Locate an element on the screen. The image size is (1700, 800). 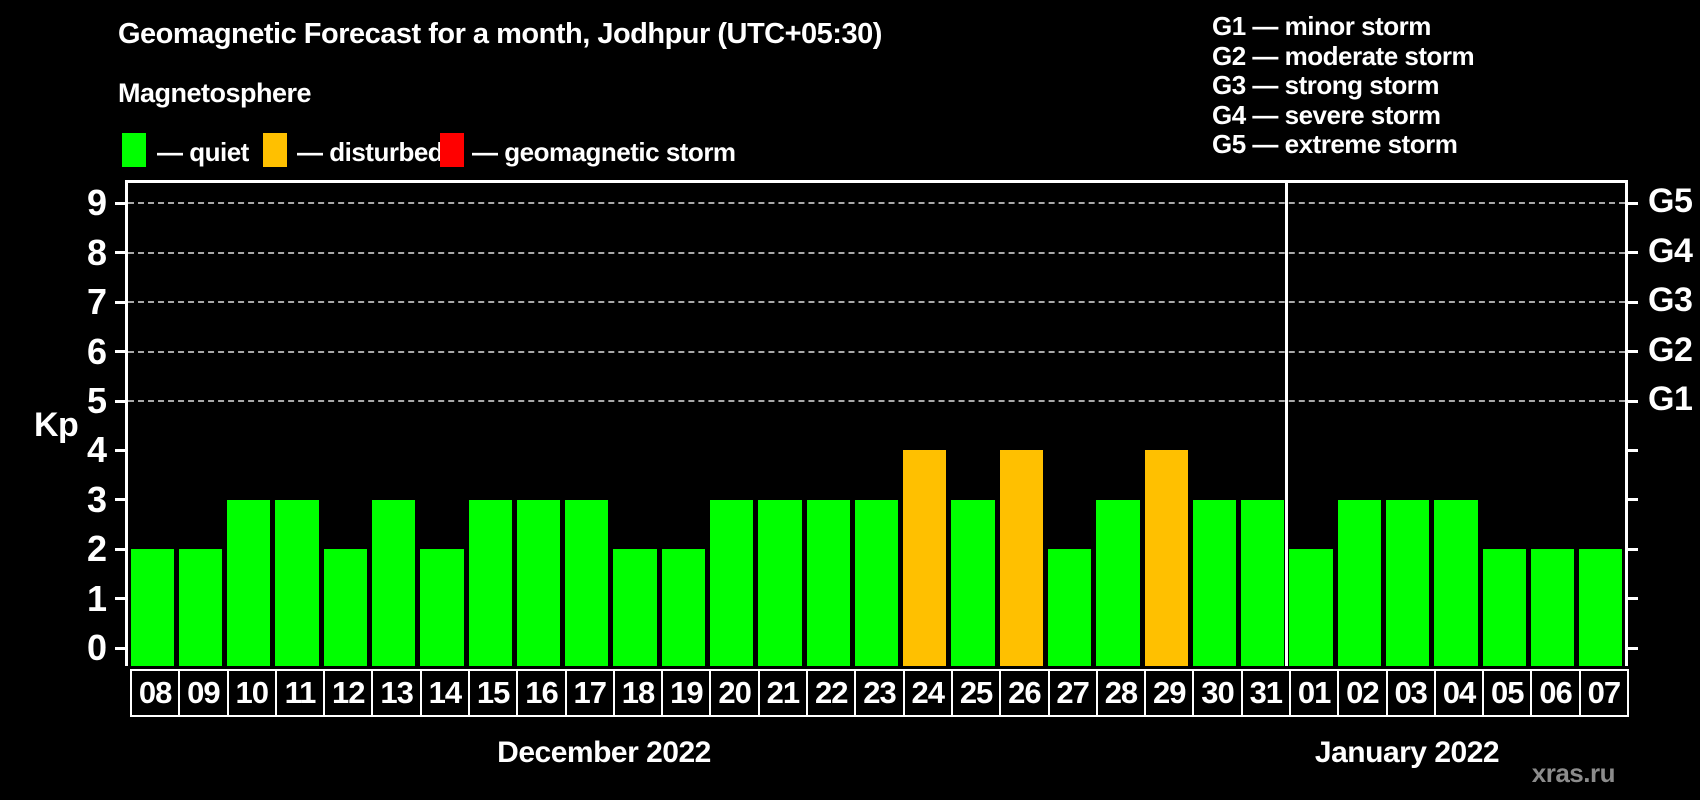
g-level-label-g3: G3 is located at coordinates (1670, 300).